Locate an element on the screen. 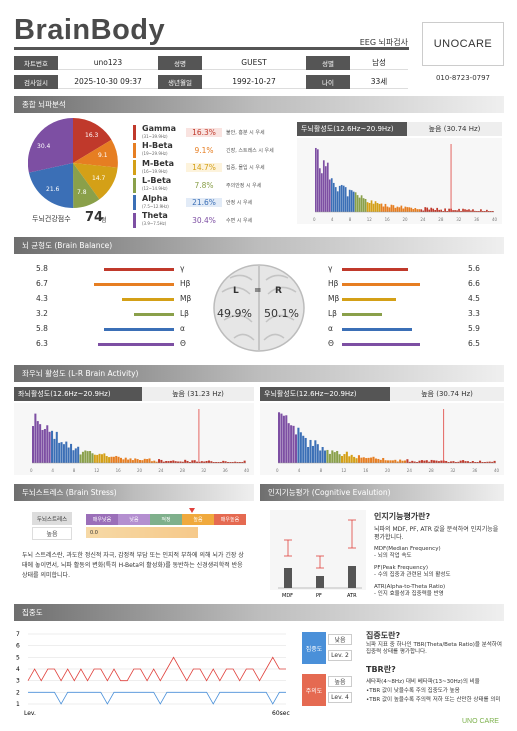  cognitive-item-title: ATR(Alpha-to-Theta Ratio) is located at coordinates (410, 587).